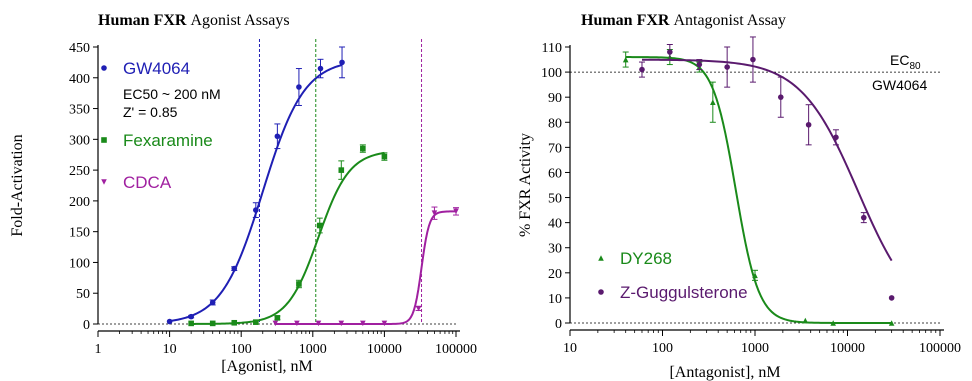  I want to click on y-tick-label: 150, so click(79, 233).